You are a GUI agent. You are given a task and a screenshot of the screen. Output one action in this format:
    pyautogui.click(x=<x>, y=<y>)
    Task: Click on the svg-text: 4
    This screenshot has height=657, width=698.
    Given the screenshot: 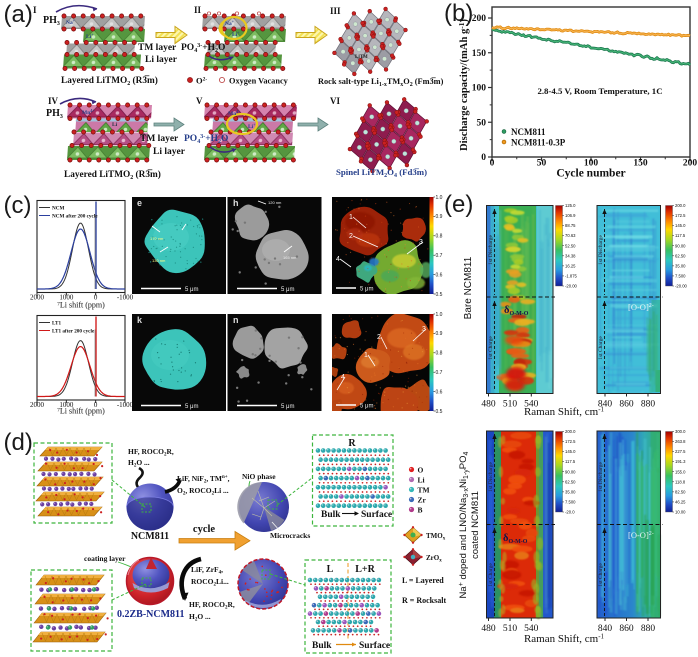 What is the action you would take?
    pyautogui.click(x=343, y=377)
    